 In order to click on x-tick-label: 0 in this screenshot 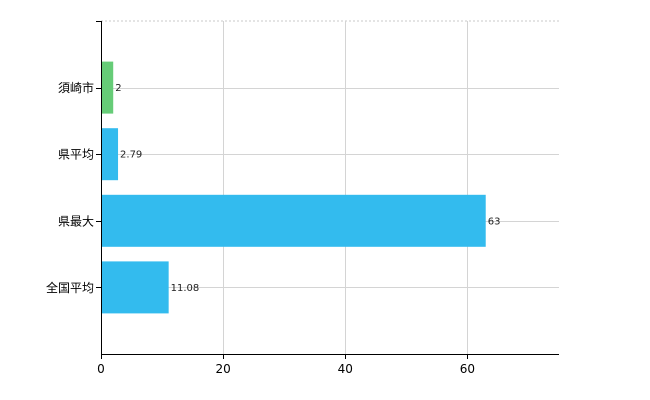, I will do `click(101, 369)`.